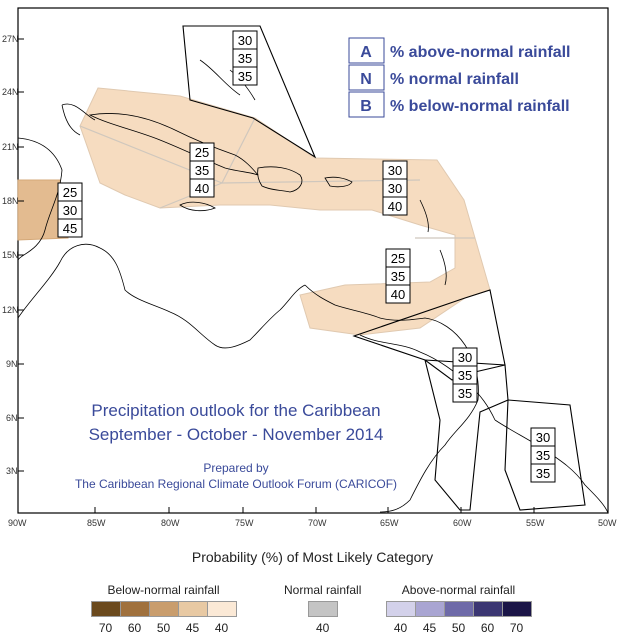 Image resolution: width=625 pixels, height=641 pixels. What do you see at coordinates (235, 410) in the screenshot?
I see `map-title-line1: Precipitation outlook for the Caribbean` at bounding box center [235, 410].